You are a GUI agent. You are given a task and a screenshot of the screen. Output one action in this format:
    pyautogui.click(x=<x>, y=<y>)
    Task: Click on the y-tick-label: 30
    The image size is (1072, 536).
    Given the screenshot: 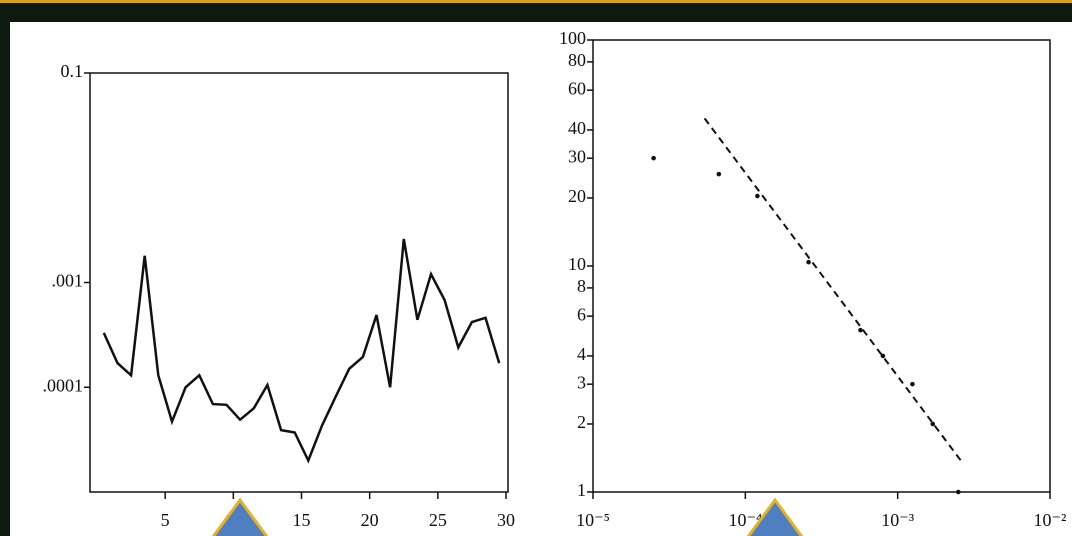 What is the action you would take?
    pyautogui.click(x=577, y=156)
    